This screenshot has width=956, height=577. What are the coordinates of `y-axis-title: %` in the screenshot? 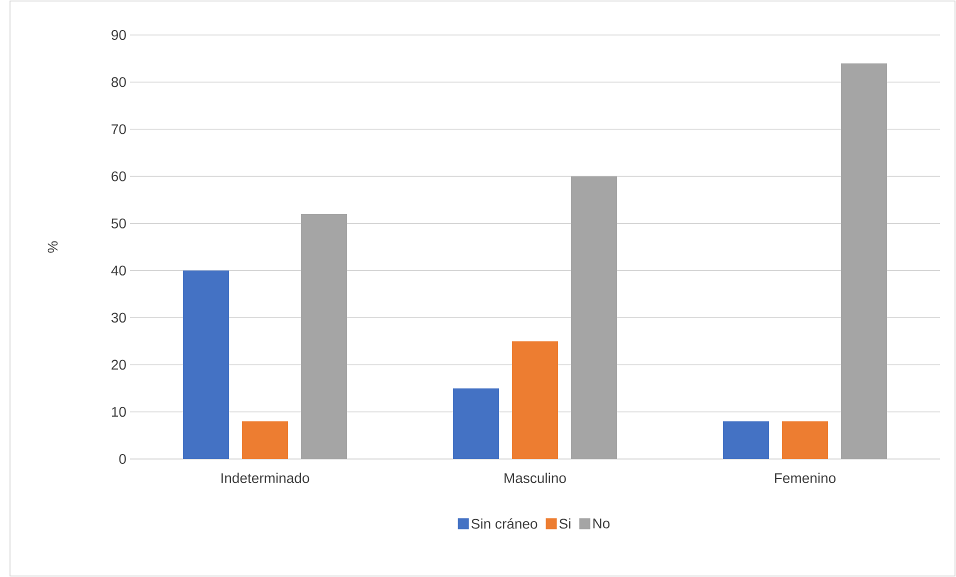 It's located at (53, 247).